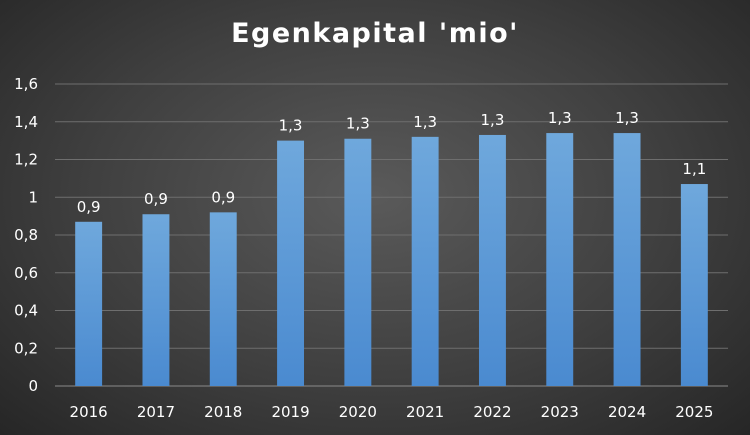  What do you see at coordinates (392, 412) in the screenshot?
I see `x-axis-ticks: 2016 2017 2018 2019 2020 2021 2022 2023 2024 2025` at bounding box center [392, 412].